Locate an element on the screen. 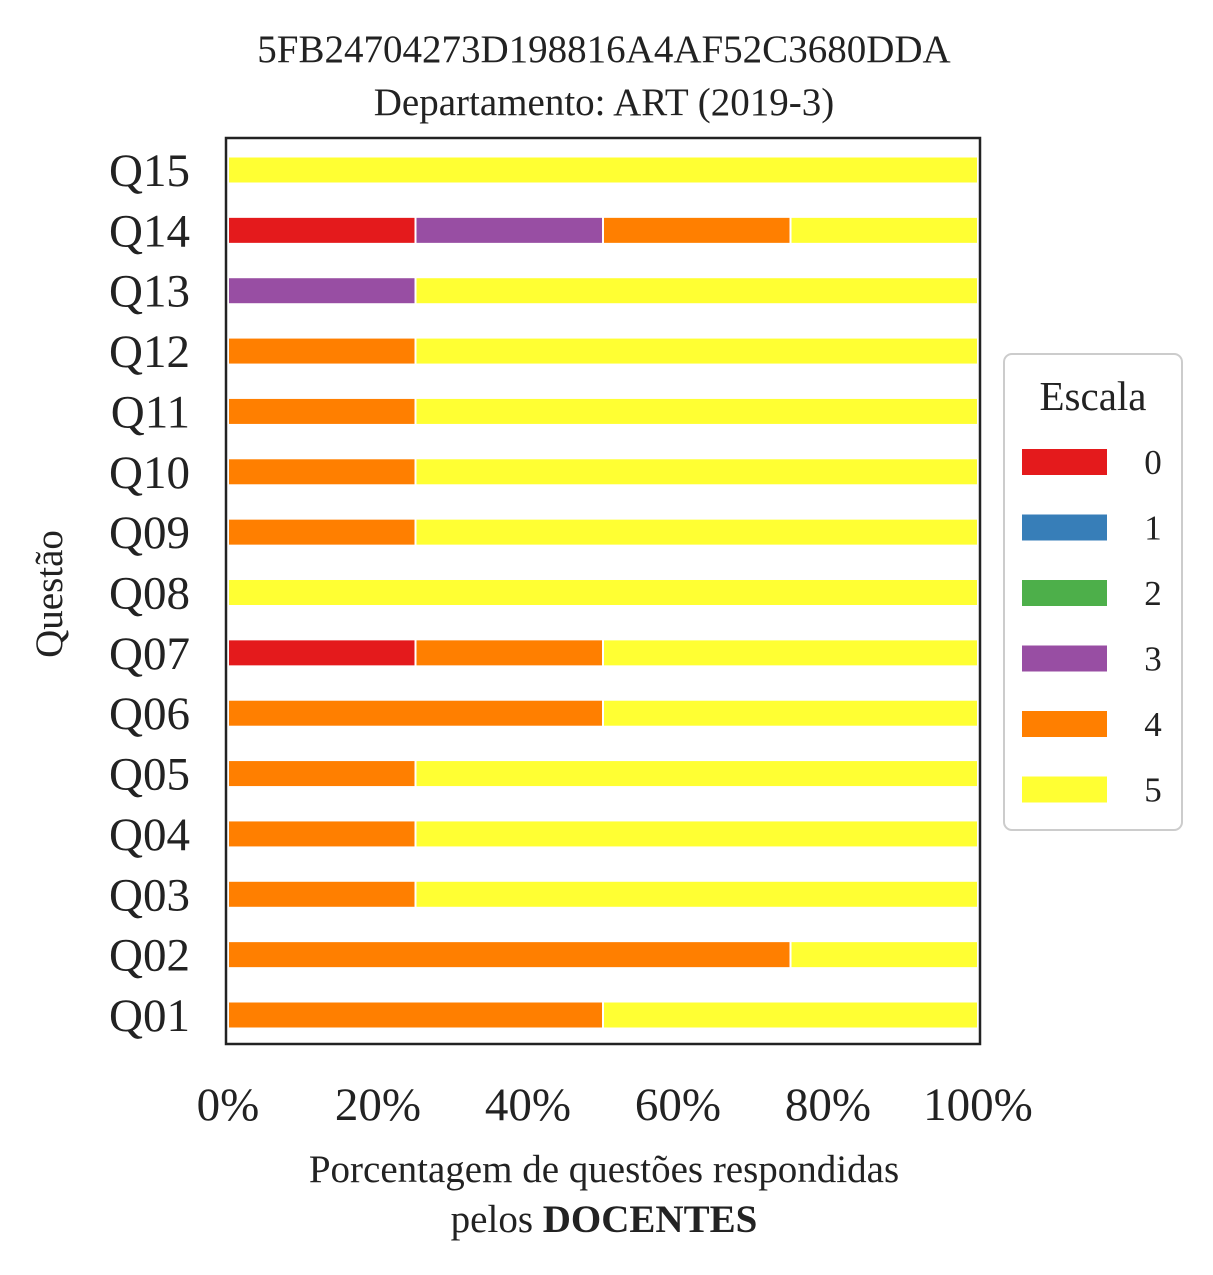 The height and width of the screenshot is (1275, 1213). y-tick-label-q13: Q13 is located at coordinates (149, 292).